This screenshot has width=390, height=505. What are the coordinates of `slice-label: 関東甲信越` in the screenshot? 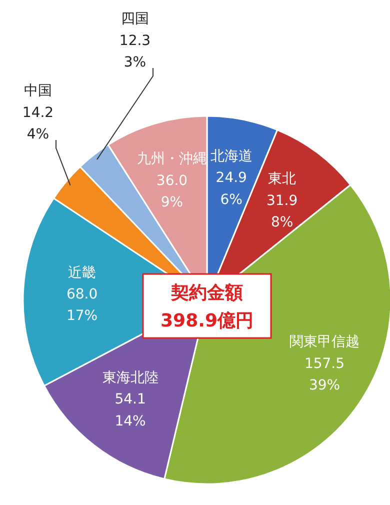 It's located at (325, 342).